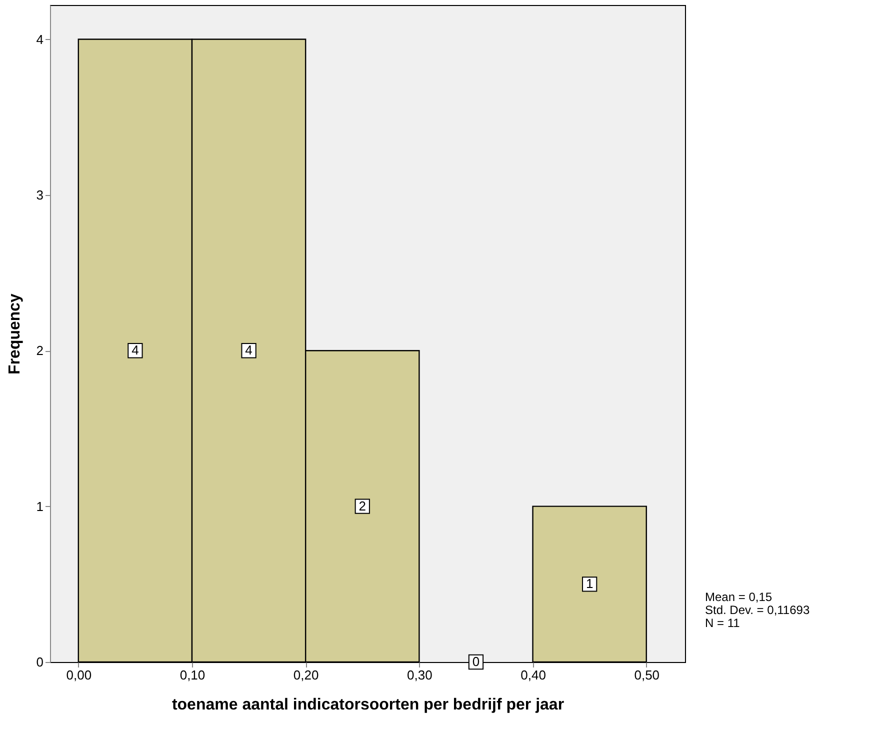 This screenshot has height=739, width=884. Describe the element at coordinates (368, 705) in the screenshot. I see `x-axis-title: toename aantal indicatorsoorten per bedrijf per jaar` at that location.